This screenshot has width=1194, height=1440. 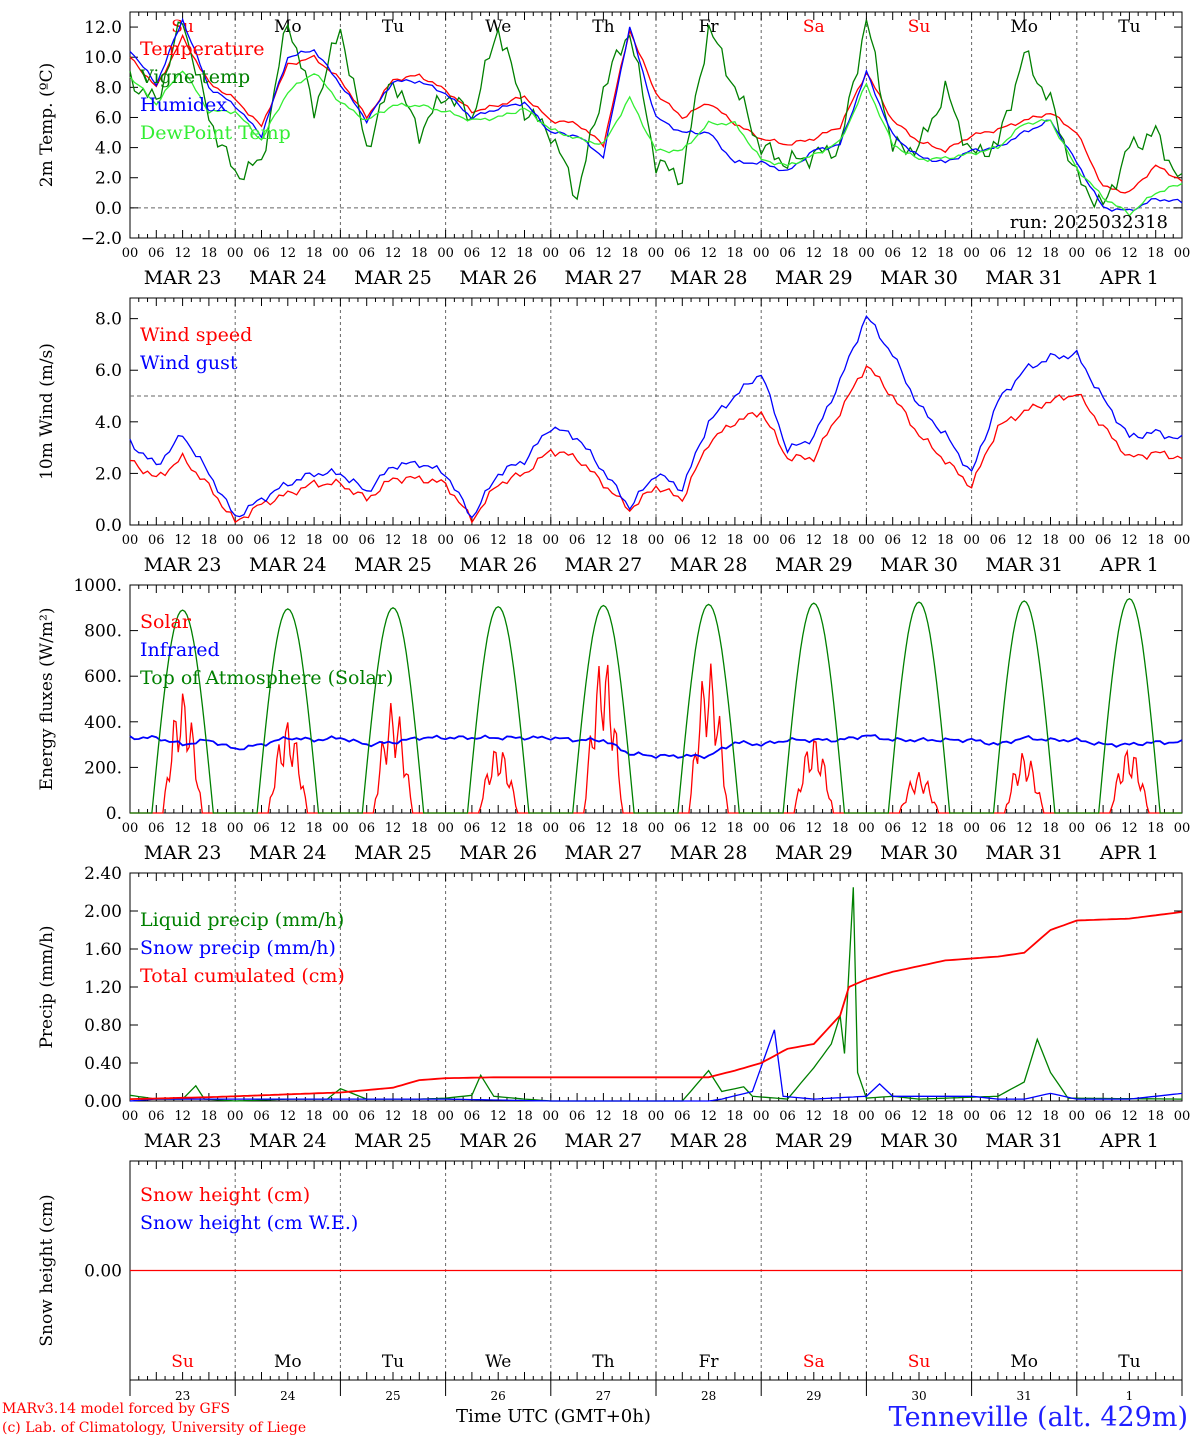 I want to click on temperature-legend-0: Temperature, so click(x=202, y=49).